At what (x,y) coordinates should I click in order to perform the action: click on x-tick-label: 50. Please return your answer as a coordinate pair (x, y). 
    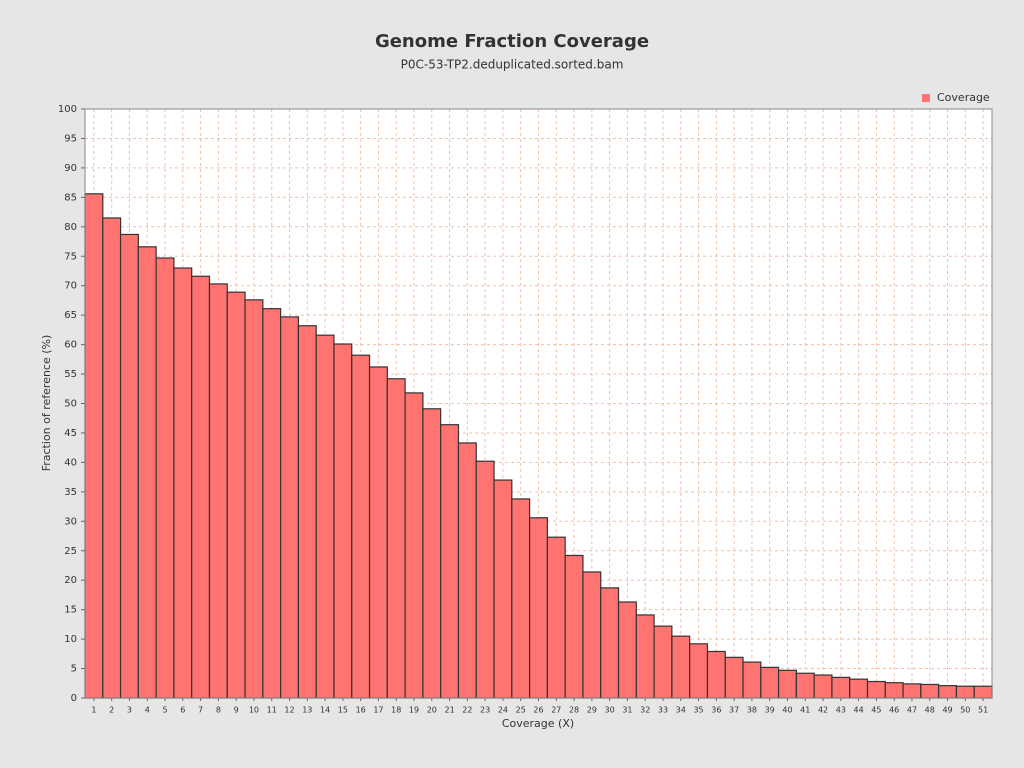
    Looking at the image, I should click on (965, 710).